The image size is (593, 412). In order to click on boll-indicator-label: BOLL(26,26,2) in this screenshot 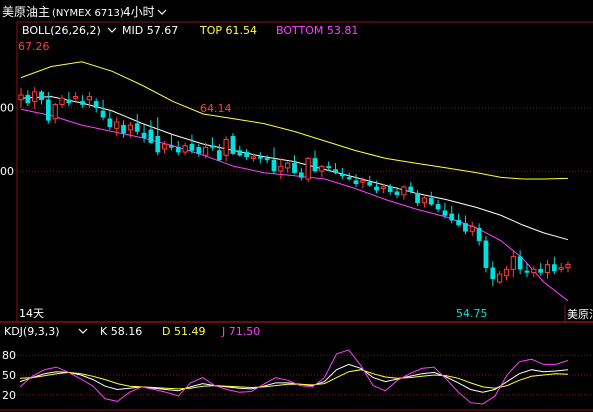, I will do `click(61, 30)`.